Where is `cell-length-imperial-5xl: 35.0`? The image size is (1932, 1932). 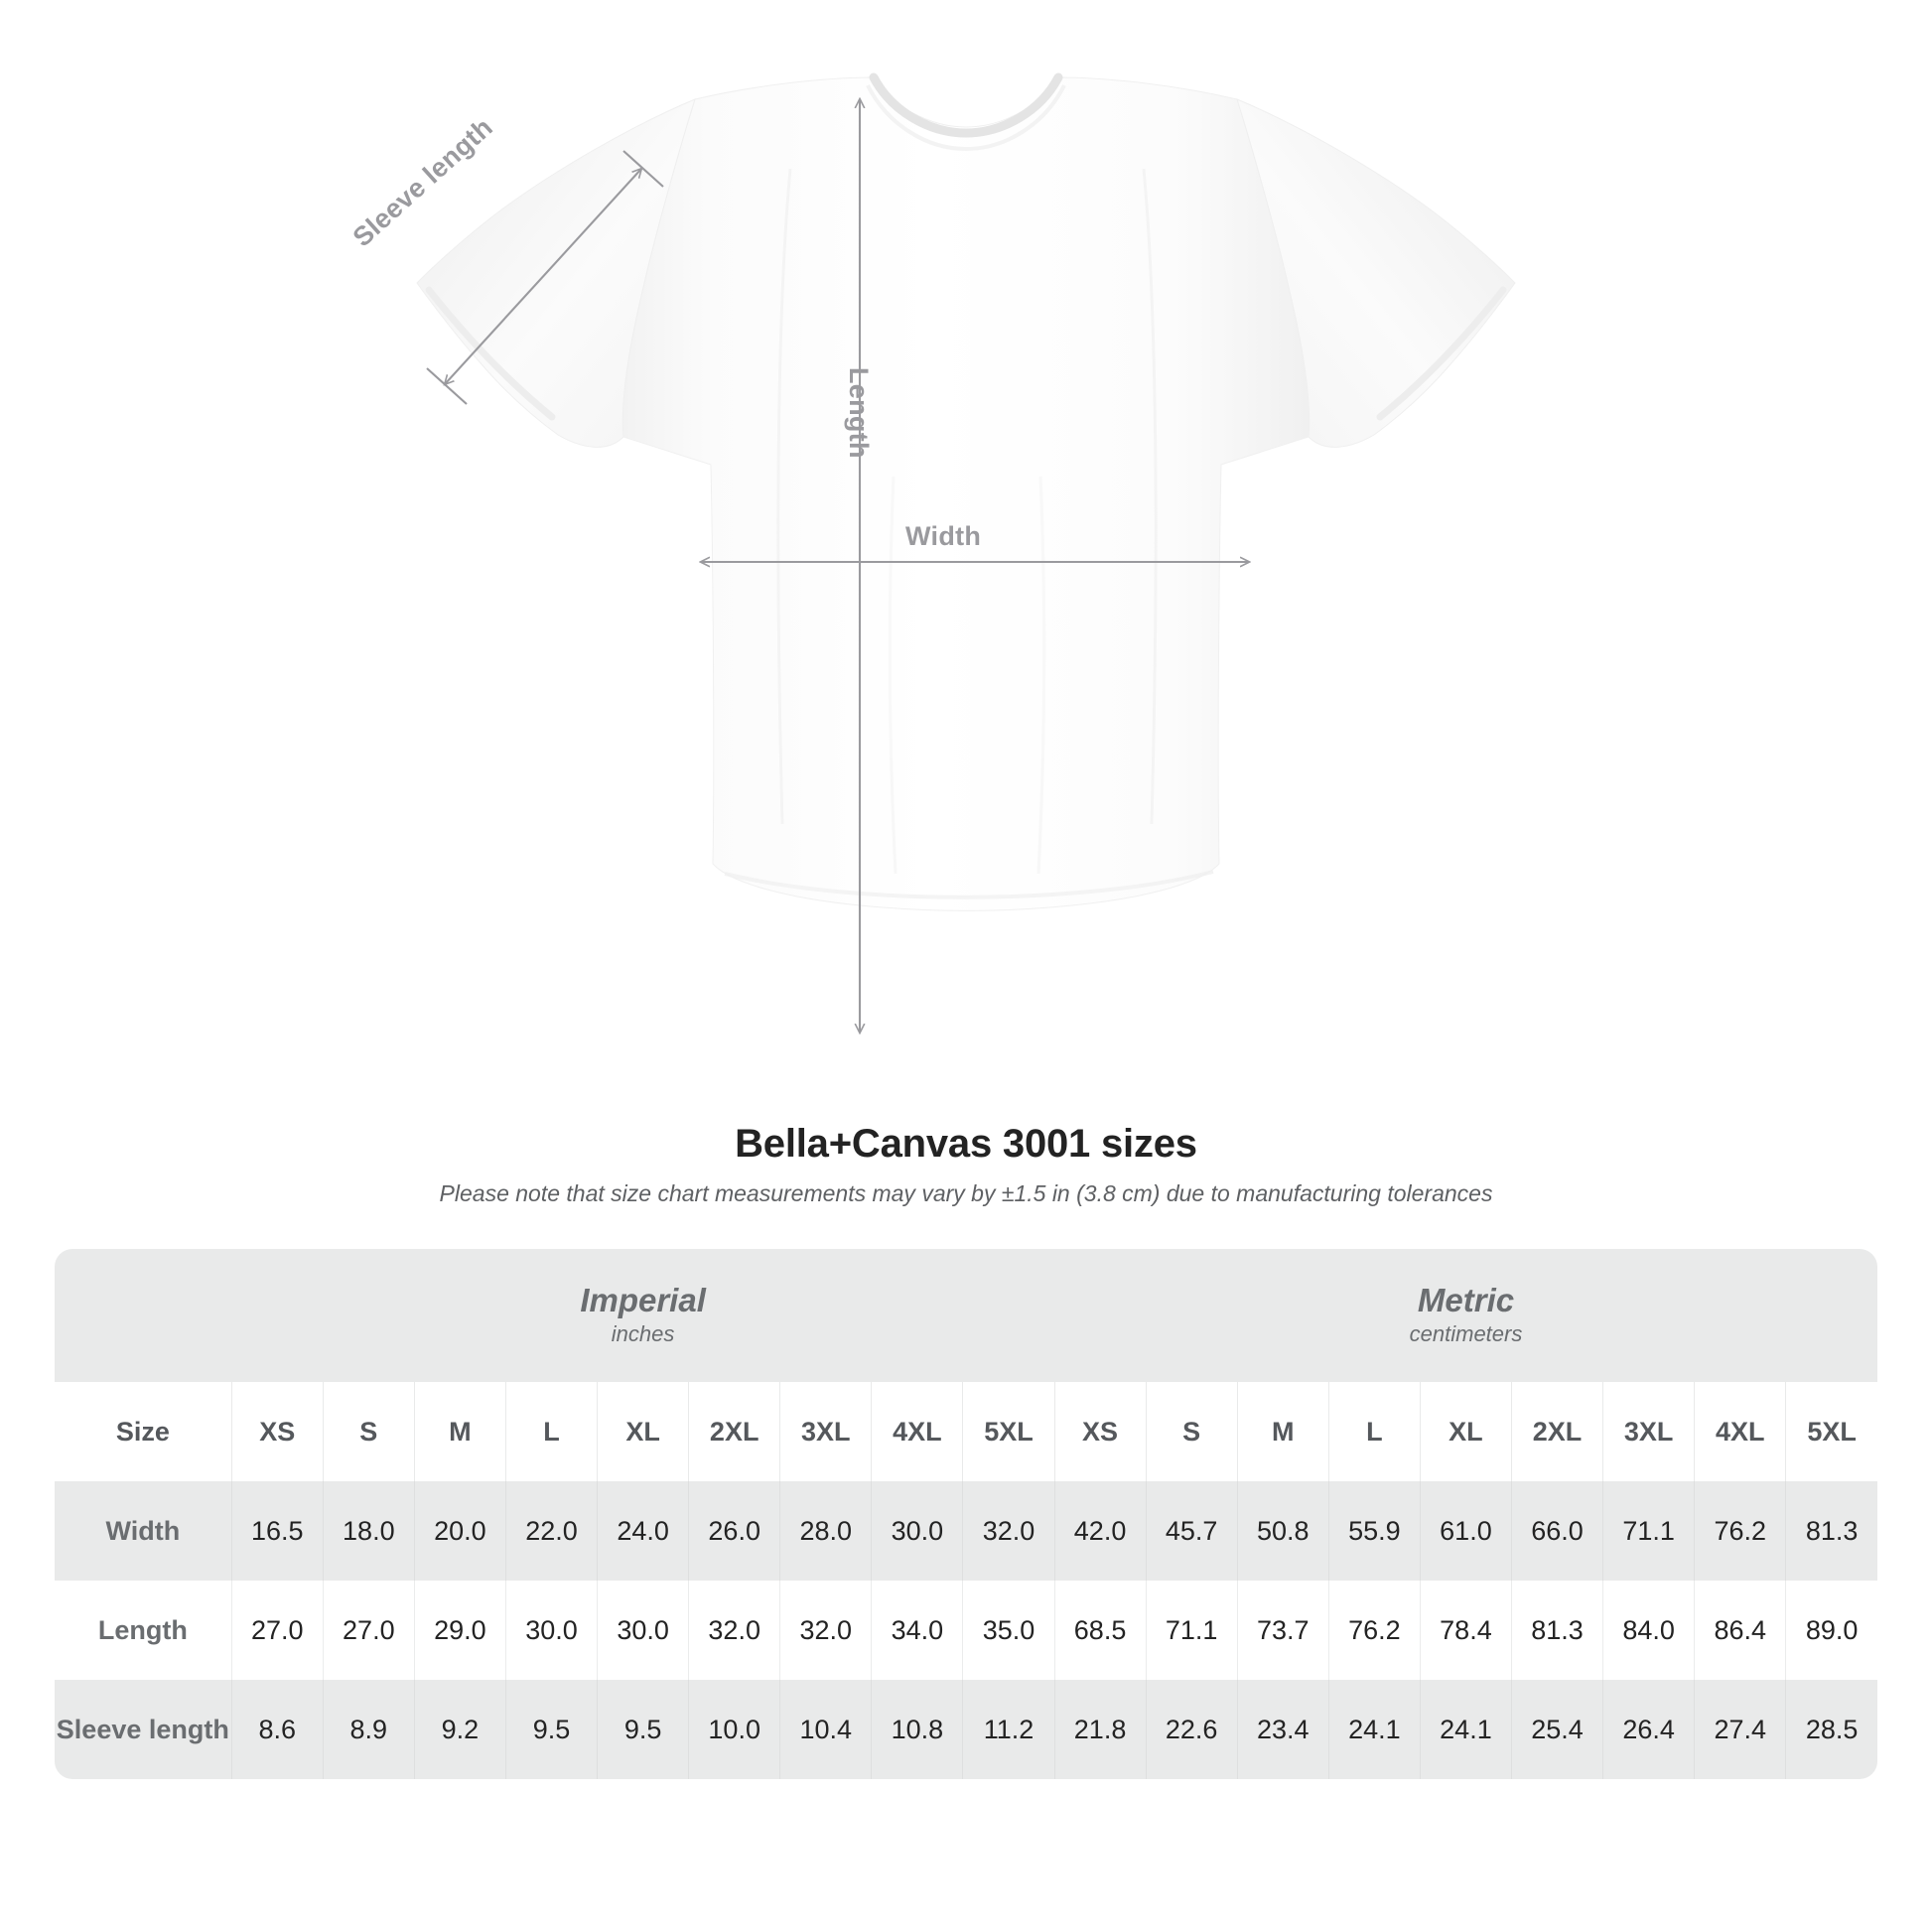 cell-length-imperial-5xl: 35.0 is located at coordinates (1008, 1631).